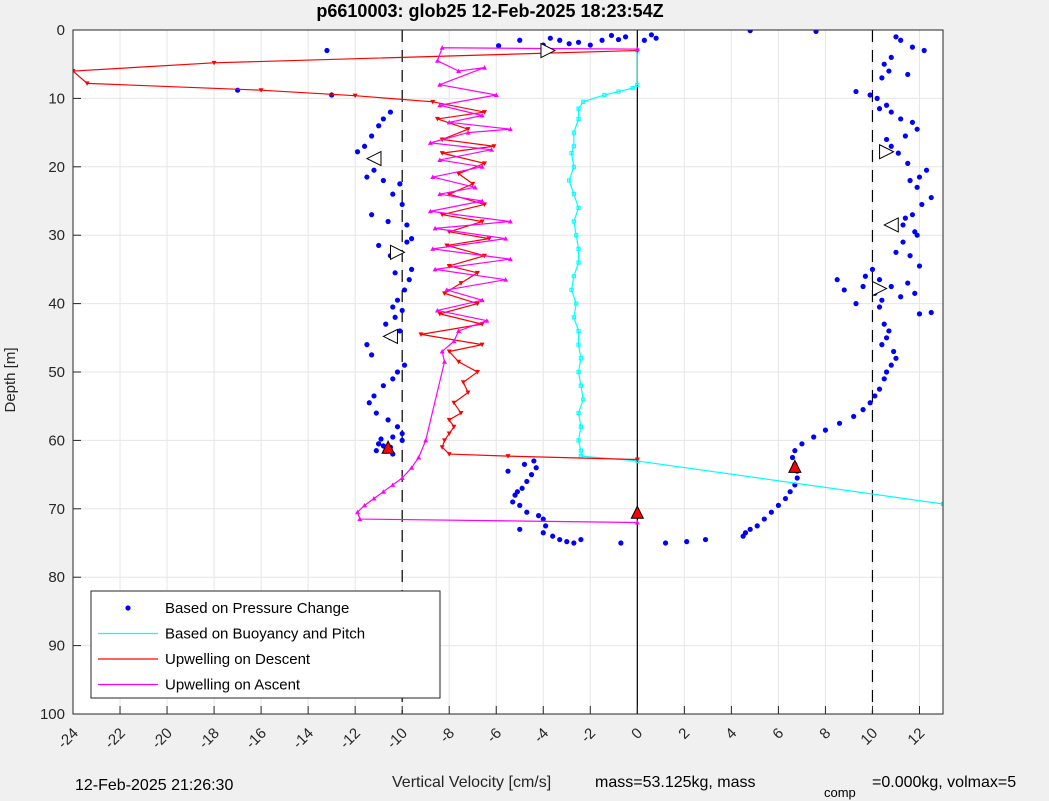 This screenshot has height=801, width=1049. Describe the element at coordinates (350, 738) in the screenshot. I see `x-tick-label: -12` at that location.